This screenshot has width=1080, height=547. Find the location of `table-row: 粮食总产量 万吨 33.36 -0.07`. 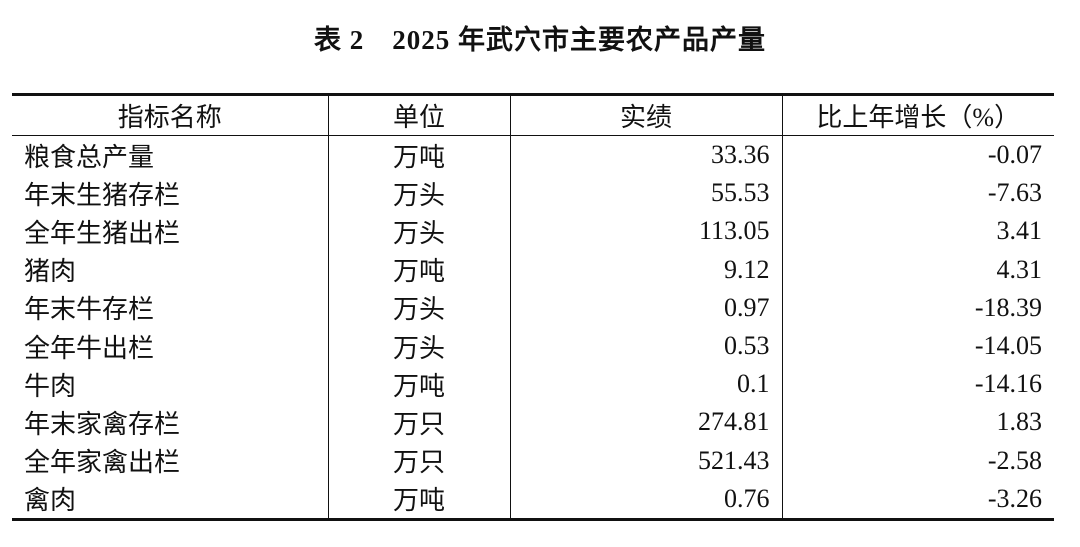

table-row: 粮食总产量 万吨 33.36 -0.07 is located at coordinates (533, 155).